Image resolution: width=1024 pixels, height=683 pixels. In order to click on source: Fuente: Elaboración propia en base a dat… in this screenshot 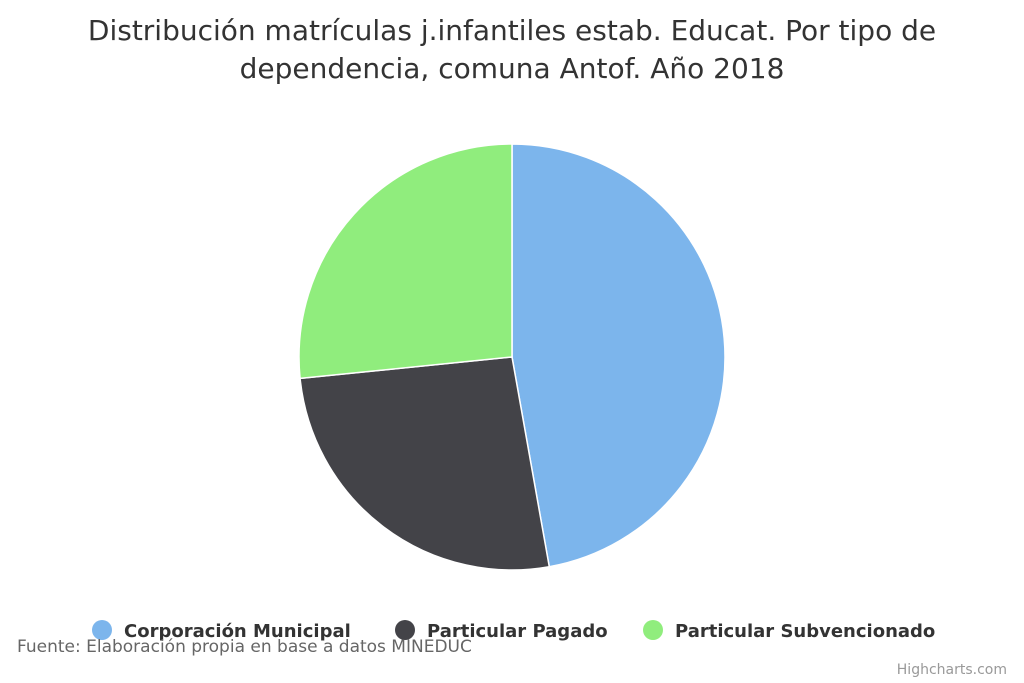, I will do `click(244, 647)`.